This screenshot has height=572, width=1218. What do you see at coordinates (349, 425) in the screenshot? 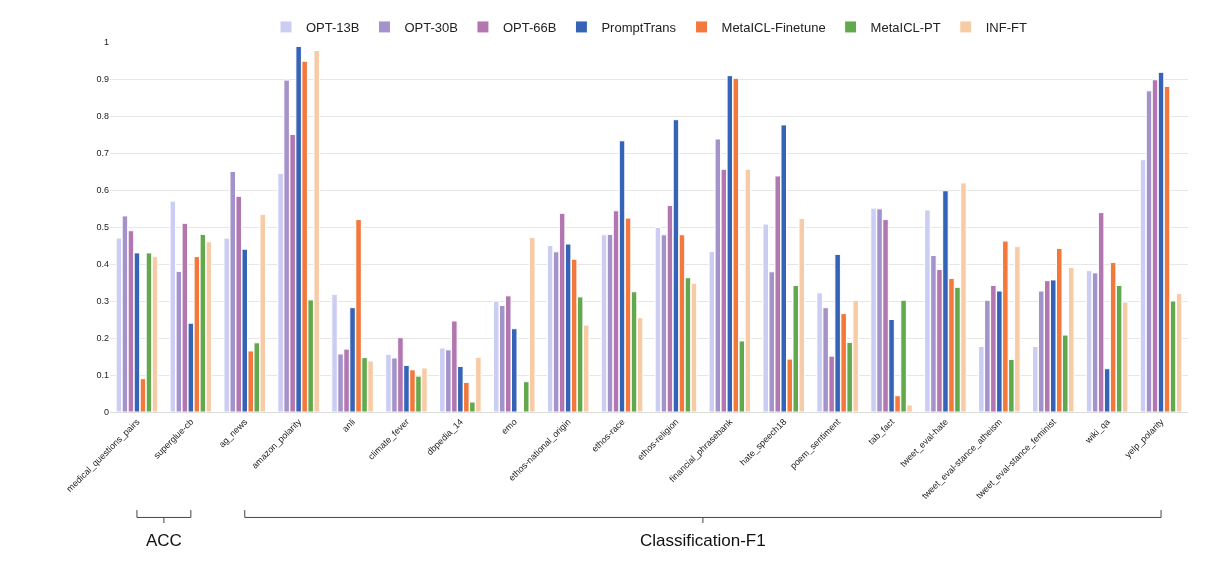
I see `x-tick-label: anli` at bounding box center [349, 425].